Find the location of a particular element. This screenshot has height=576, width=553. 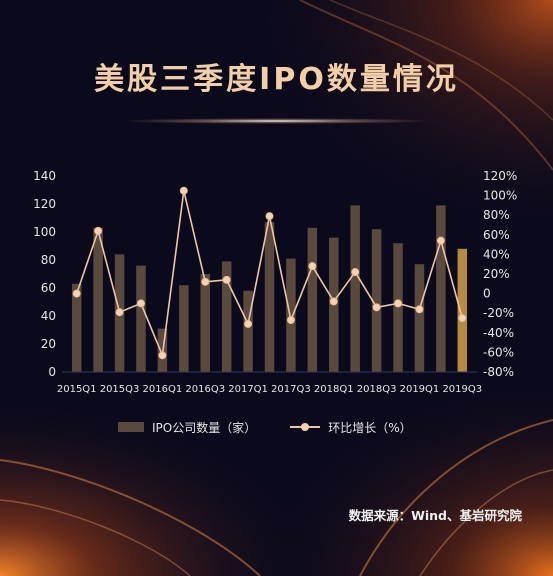

right-axis-tick-label: -40% is located at coordinates (498, 333).